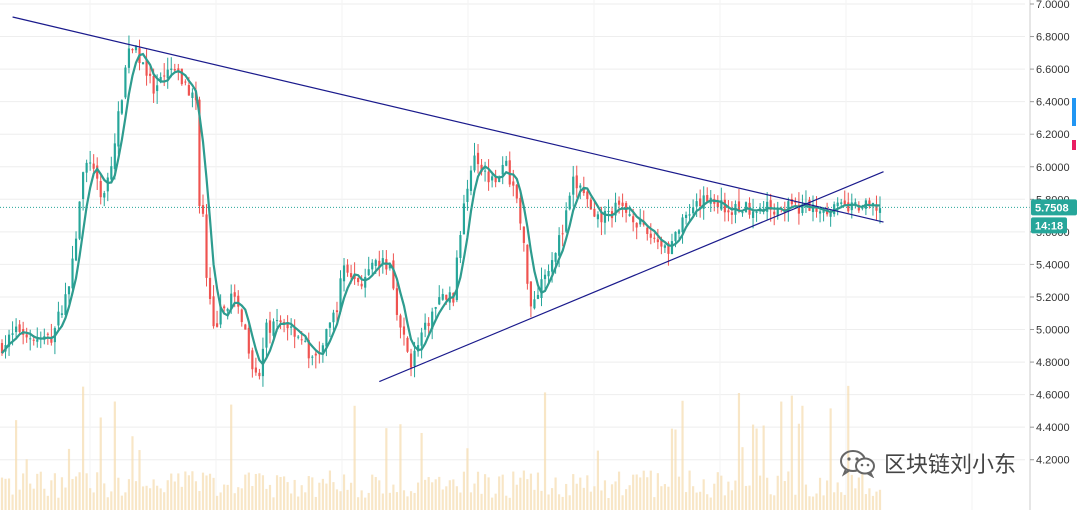 Image resolution: width=1078 pixels, height=510 pixels. What do you see at coordinates (857, 464) in the screenshot?
I see `wechat-icon` at bounding box center [857, 464].